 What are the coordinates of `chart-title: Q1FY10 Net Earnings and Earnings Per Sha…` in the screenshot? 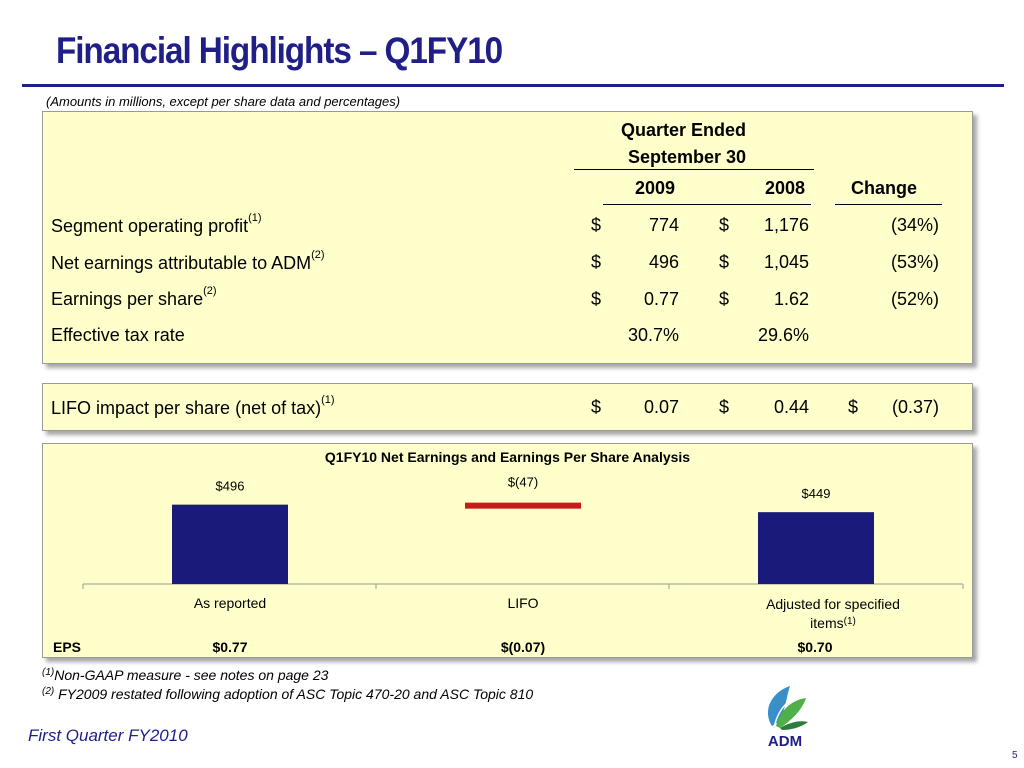 It's located at (507, 457).